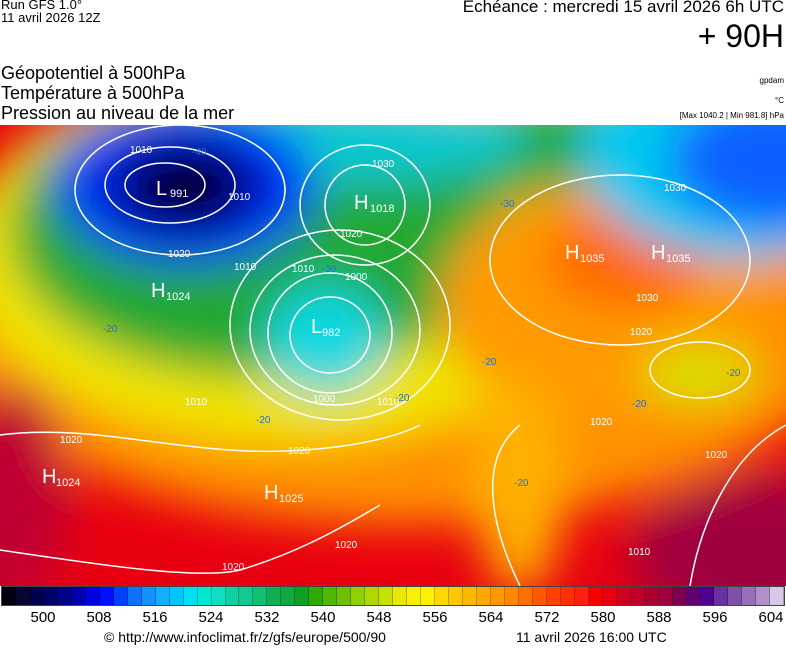 The image size is (786, 648). I want to click on svg-text: 1018, so click(382, 209).